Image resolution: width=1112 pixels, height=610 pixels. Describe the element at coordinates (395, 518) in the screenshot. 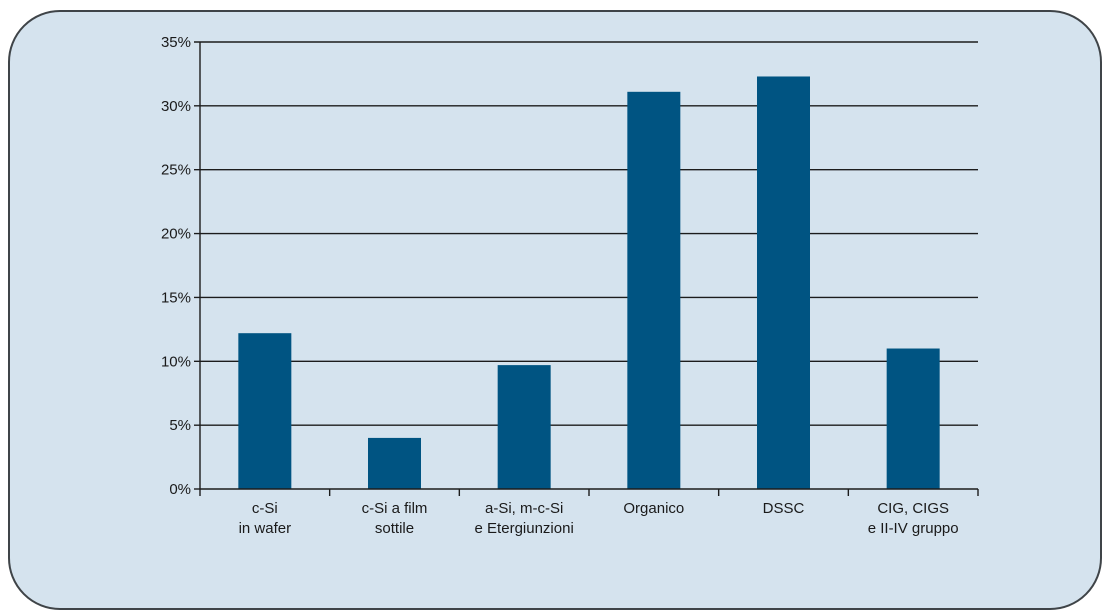

I see `x-tick-label: c-Si a film sottile` at that location.